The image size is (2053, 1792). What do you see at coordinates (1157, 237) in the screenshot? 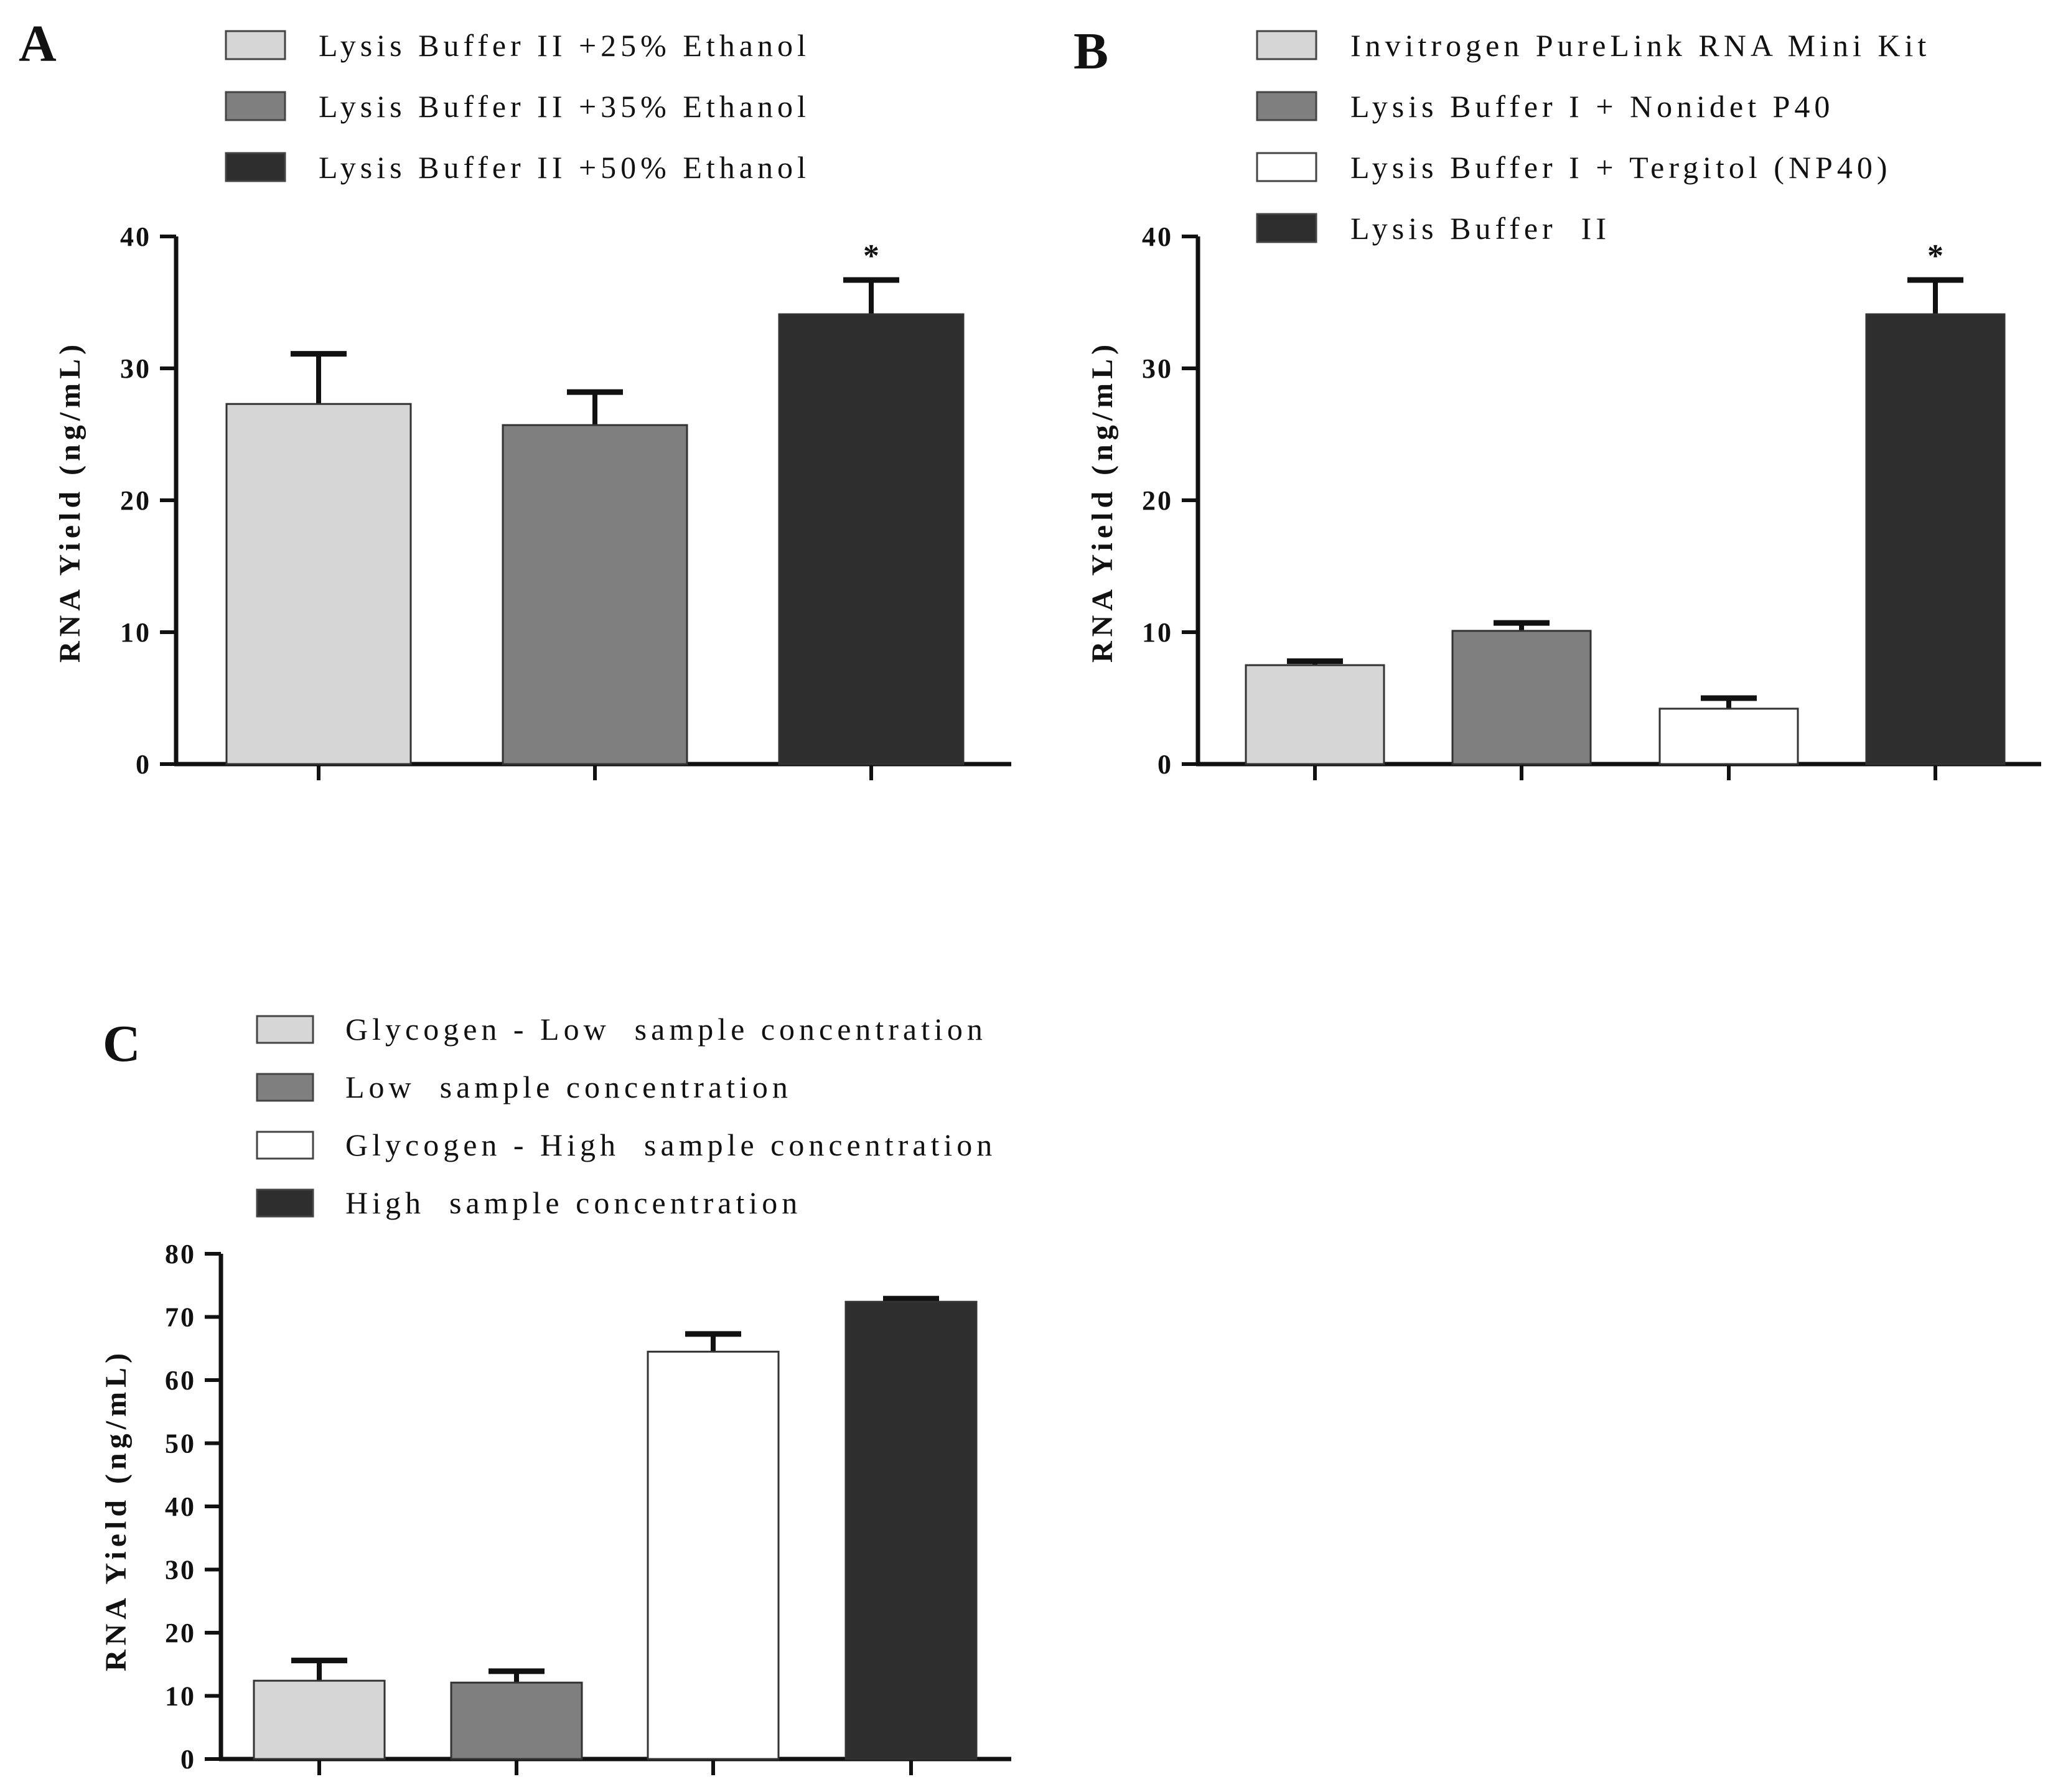
I see `panel-b-y-tick-label: 40` at bounding box center [1157, 237].